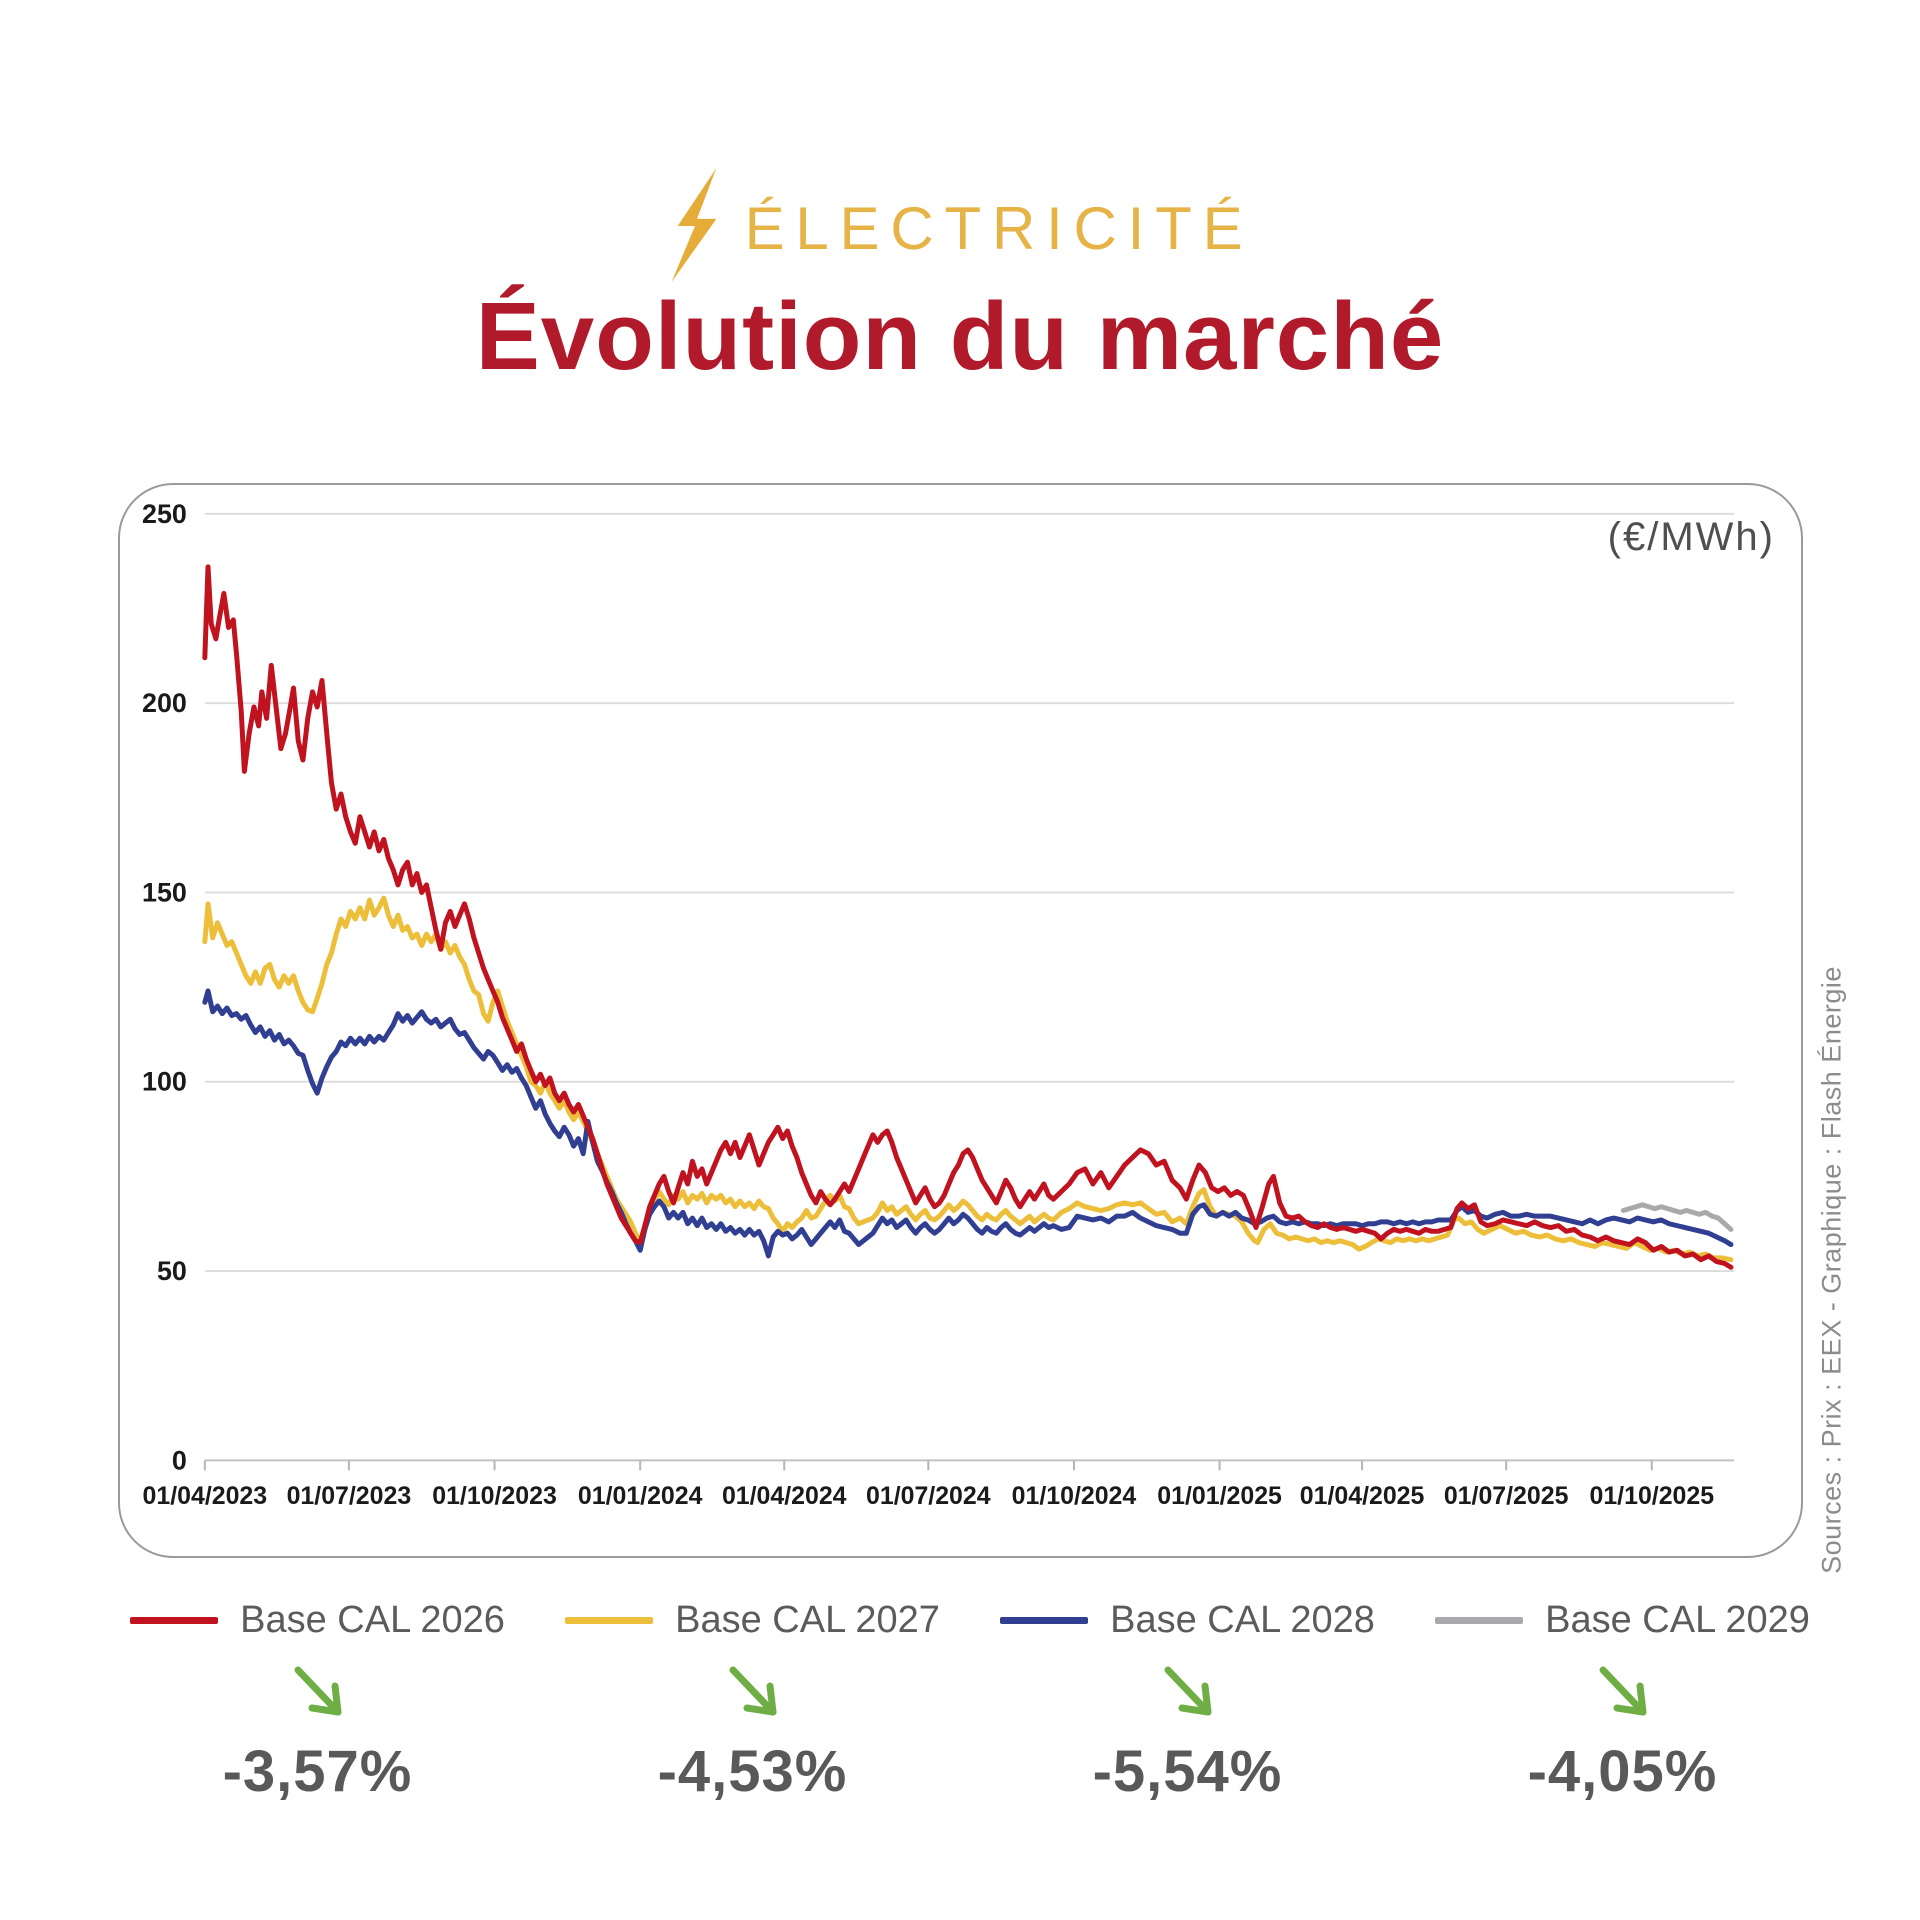 The image size is (1920, 1920). Describe the element at coordinates (1622, 1771) in the screenshot. I see `change-percentage: -4,05%` at that location.